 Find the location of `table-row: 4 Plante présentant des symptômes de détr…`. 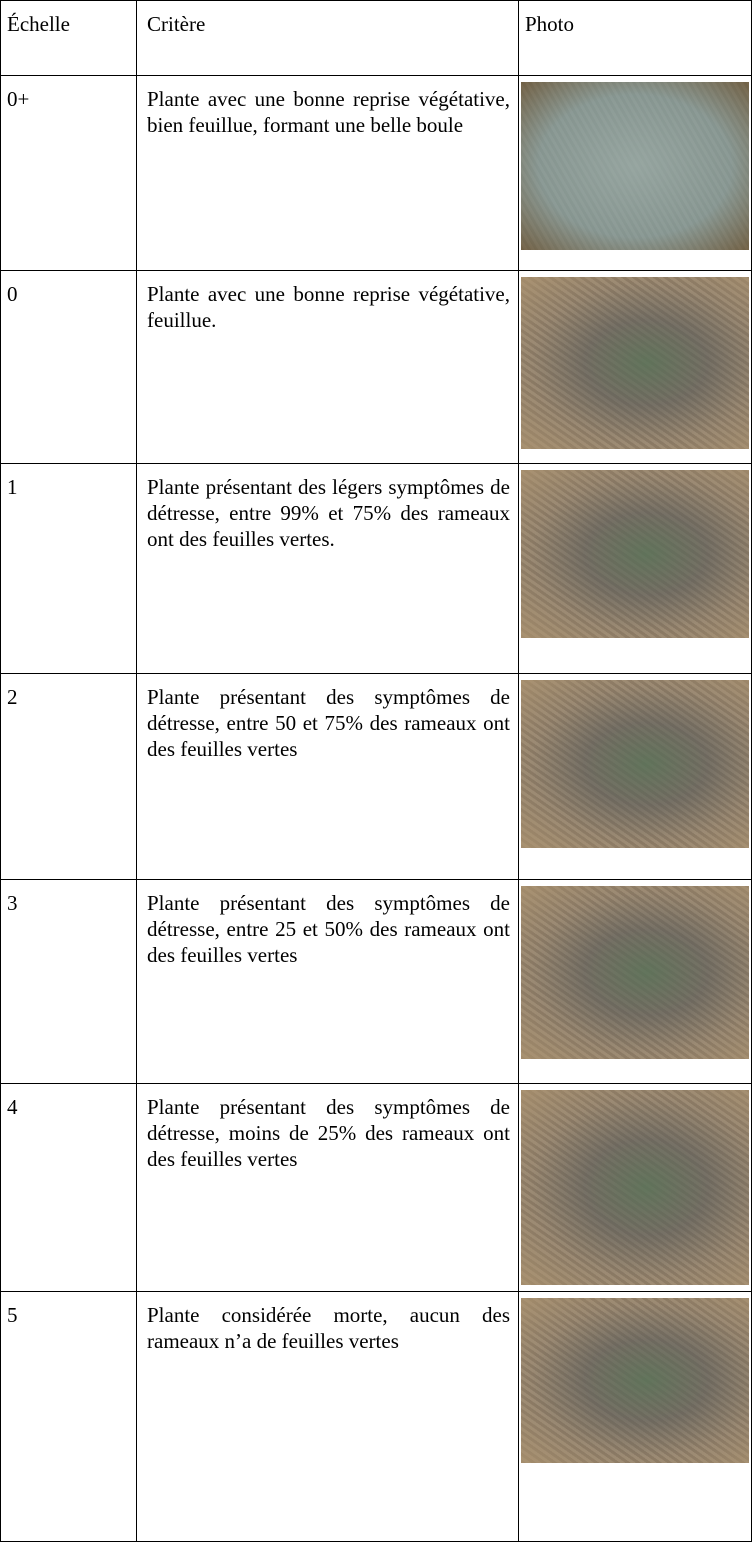

table-row: 4 Plante présentant des symptômes de détr… is located at coordinates (376, 1187).